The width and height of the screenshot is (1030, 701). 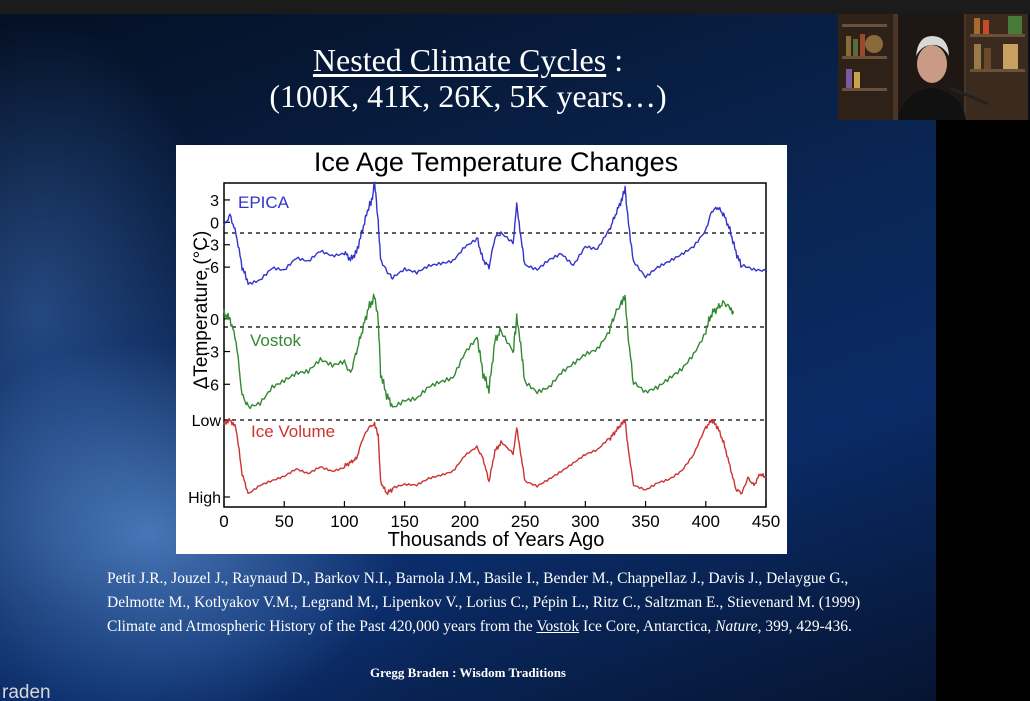 I want to click on citation-part-2: Ice Core, Antarctica,, so click(x=647, y=626).